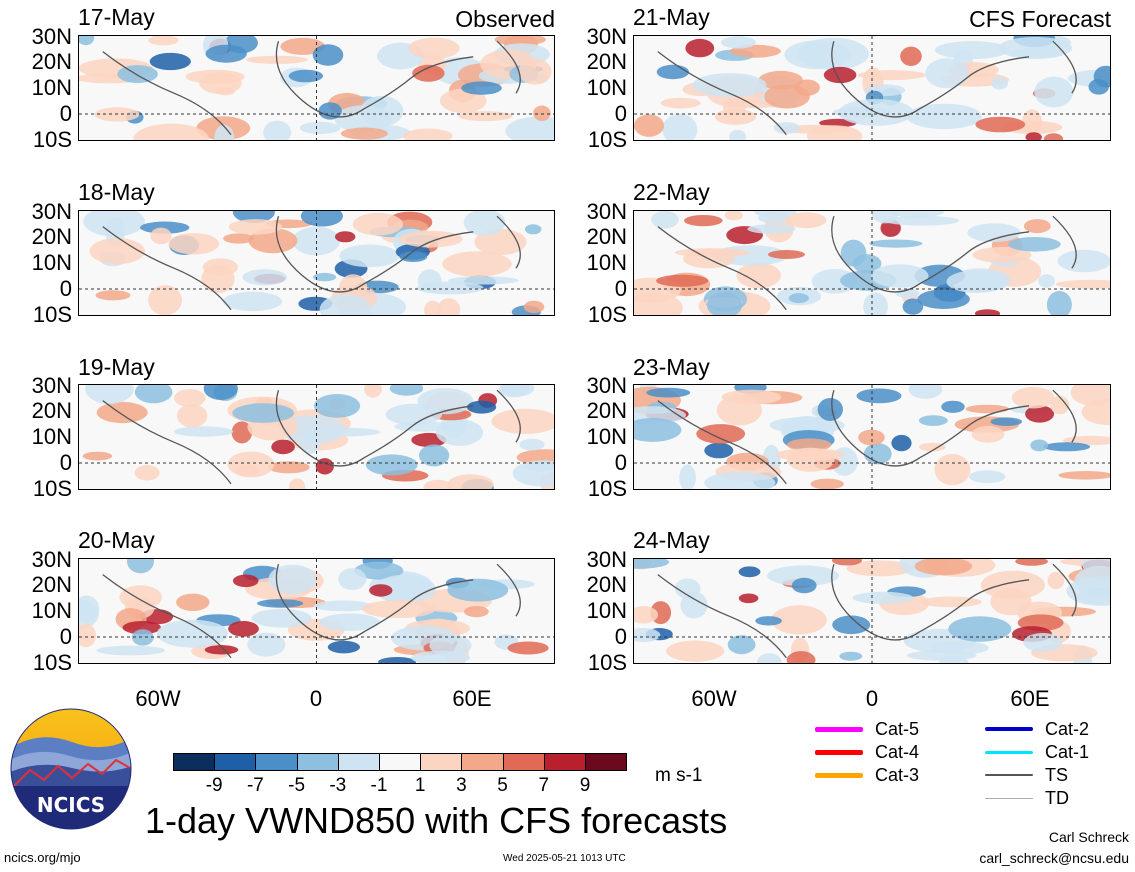 The width and height of the screenshot is (1135, 872). Describe the element at coordinates (436, 820) in the screenshot. I see `main-title: 1-day VWND850 with CFS forecasts` at that location.